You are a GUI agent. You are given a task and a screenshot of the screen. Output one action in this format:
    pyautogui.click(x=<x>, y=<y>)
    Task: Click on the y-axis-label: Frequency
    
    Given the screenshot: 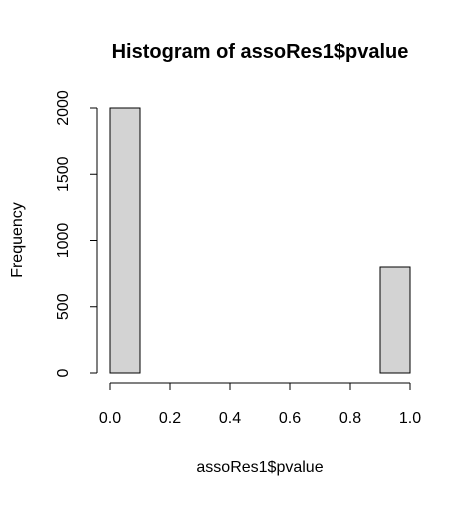 What is the action you would take?
    pyautogui.click(x=17, y=240)
    